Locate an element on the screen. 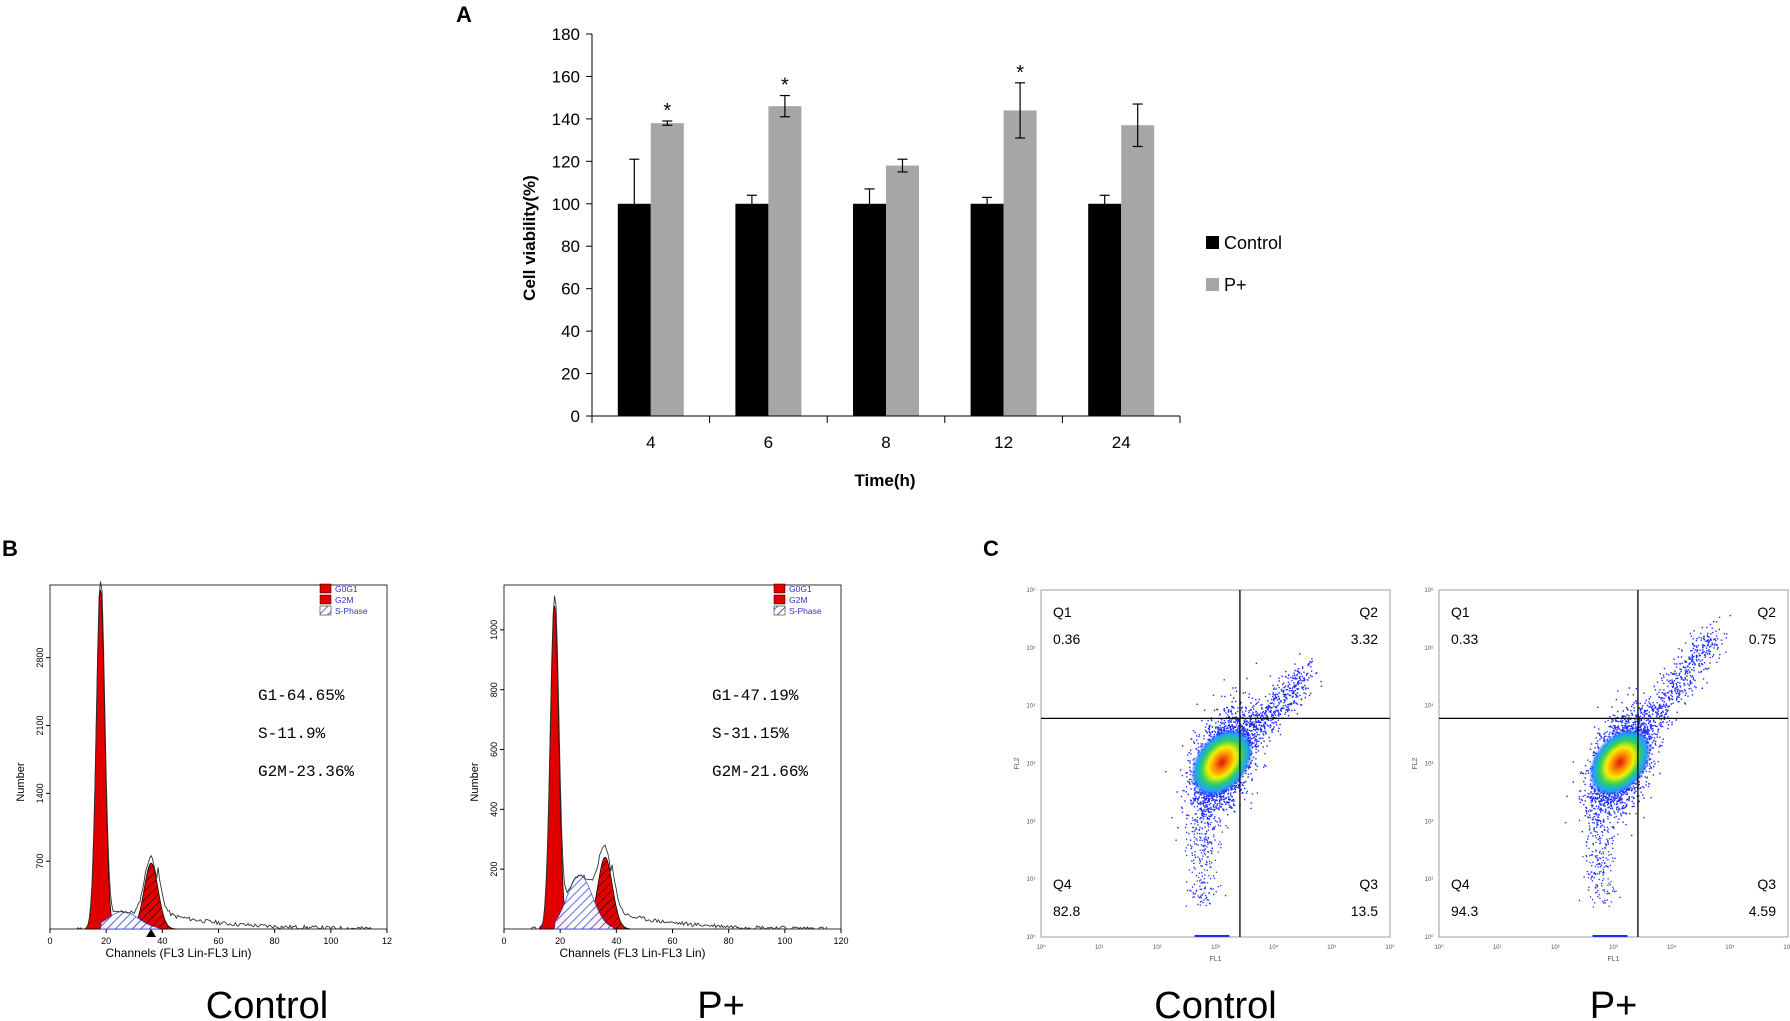 Image resolution: width=1790 pixels, height=1021 pixels. c-quadrant-value: 94.3 is located at coordinates (1464, 911).